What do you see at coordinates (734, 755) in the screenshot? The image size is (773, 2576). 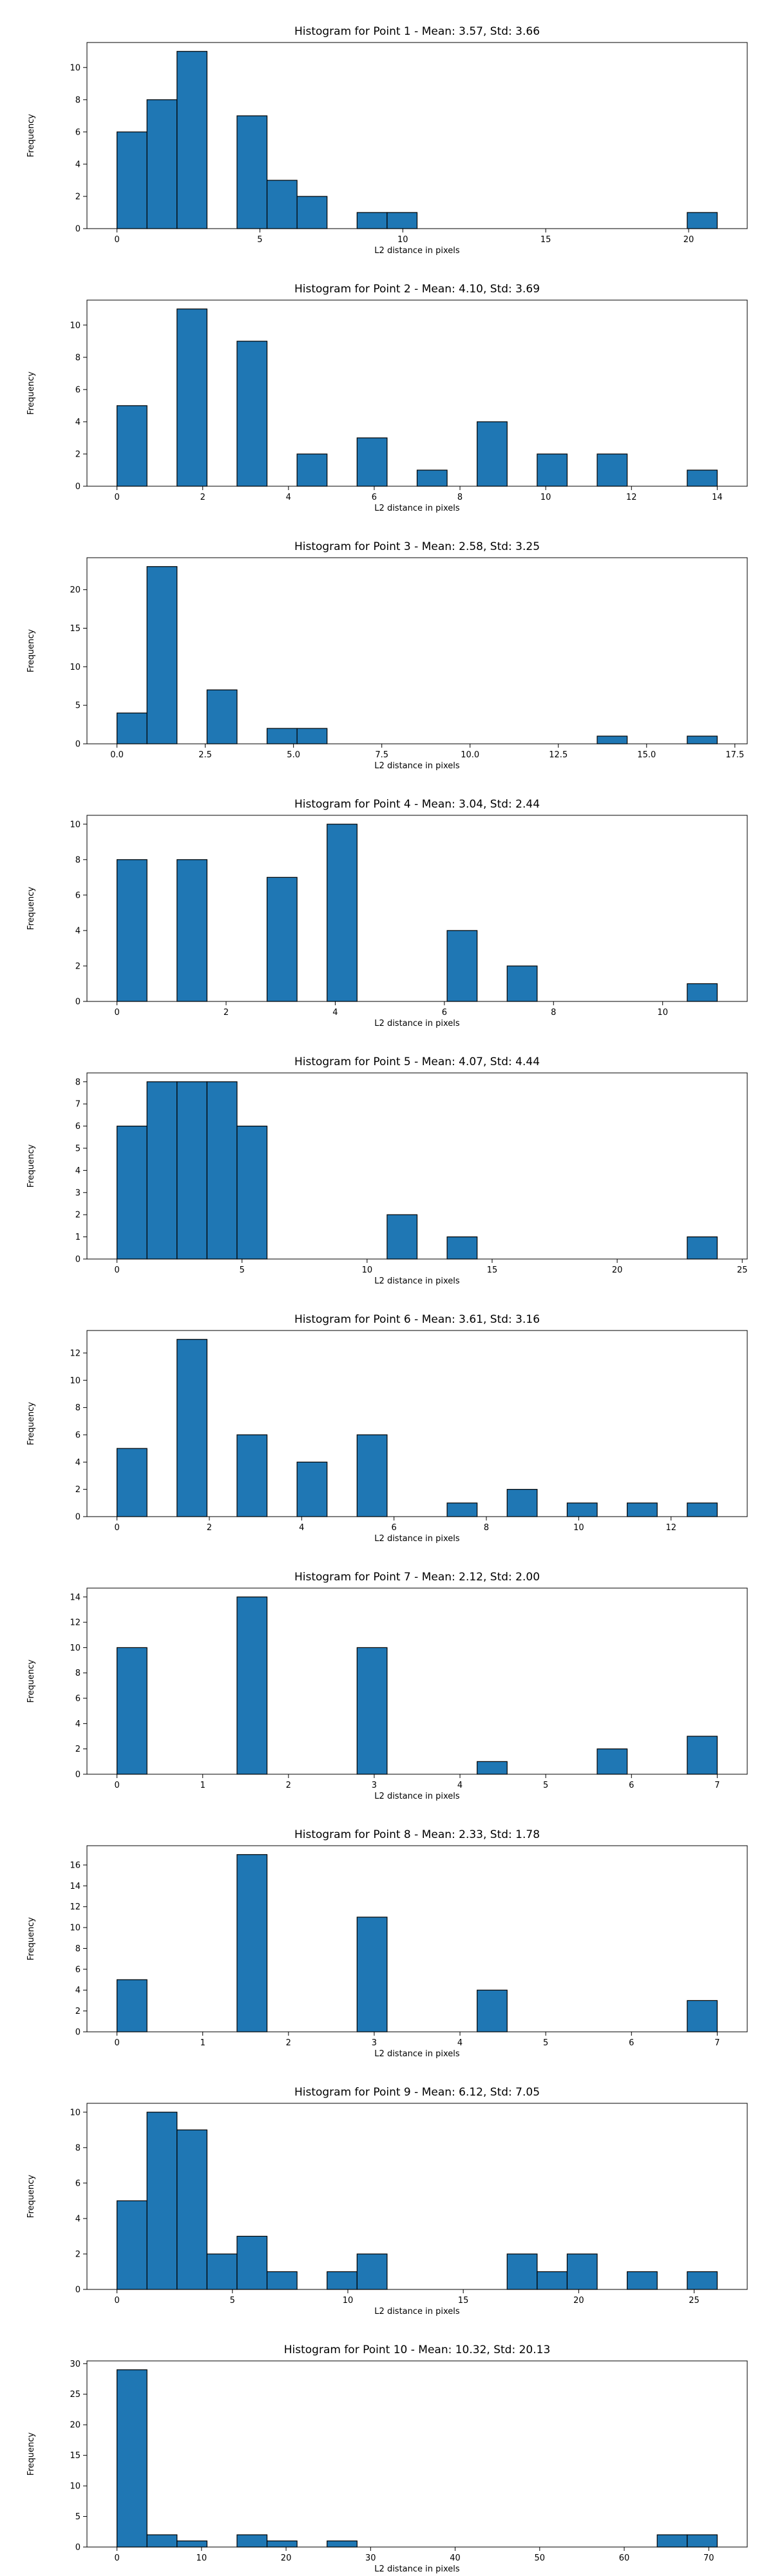 I see `x-tick-label: 17.5` at bounding box center [734, 755].